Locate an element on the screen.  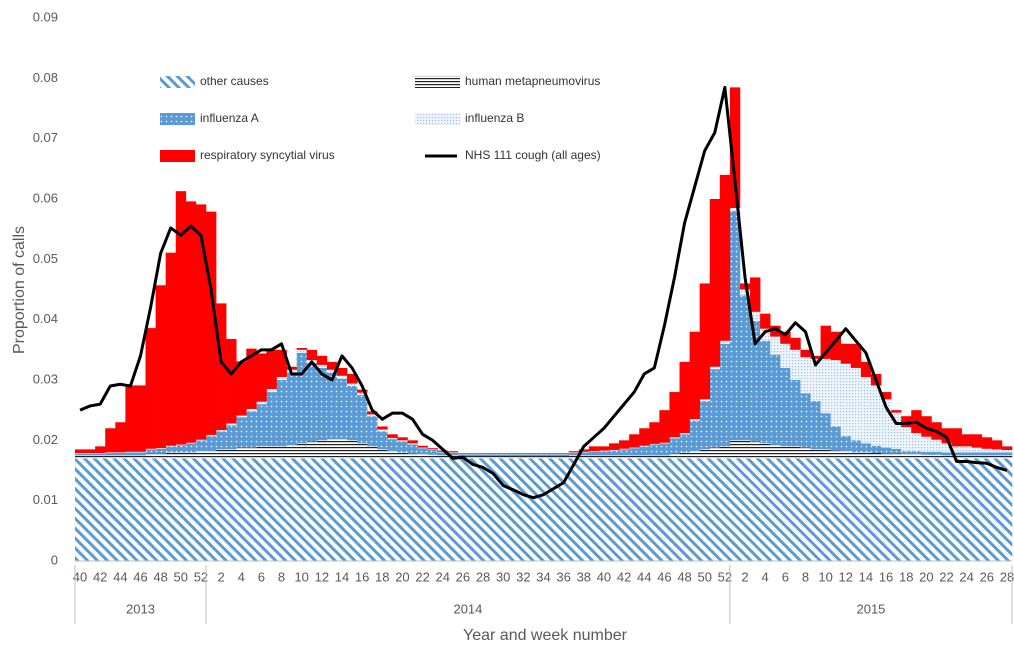
x-tick-label: 8 is located at coordinates (281, 576).